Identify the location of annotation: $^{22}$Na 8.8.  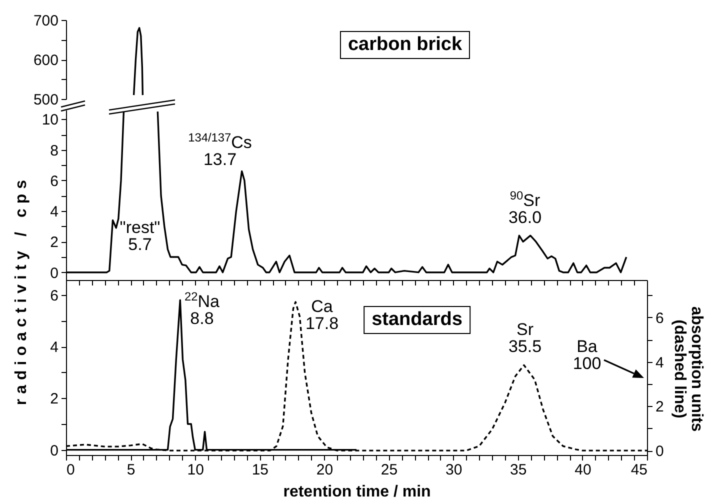
(202, 308).